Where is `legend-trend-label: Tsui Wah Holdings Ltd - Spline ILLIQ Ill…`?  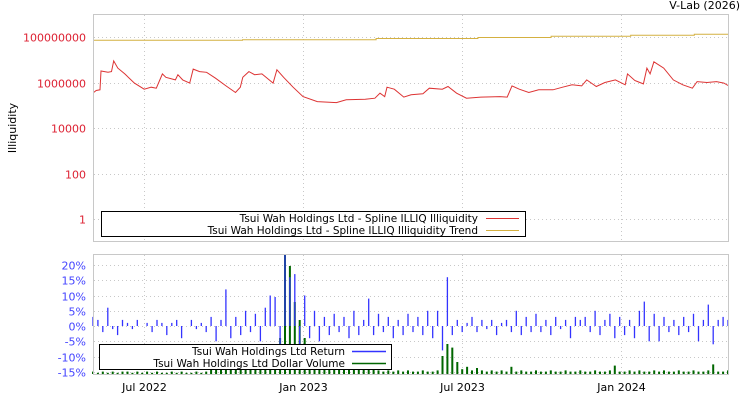
legend-trend-label: Tsui Wah Holdings Ltd - Spline ILLIQ Ill… is located at coordinates (342, 231).